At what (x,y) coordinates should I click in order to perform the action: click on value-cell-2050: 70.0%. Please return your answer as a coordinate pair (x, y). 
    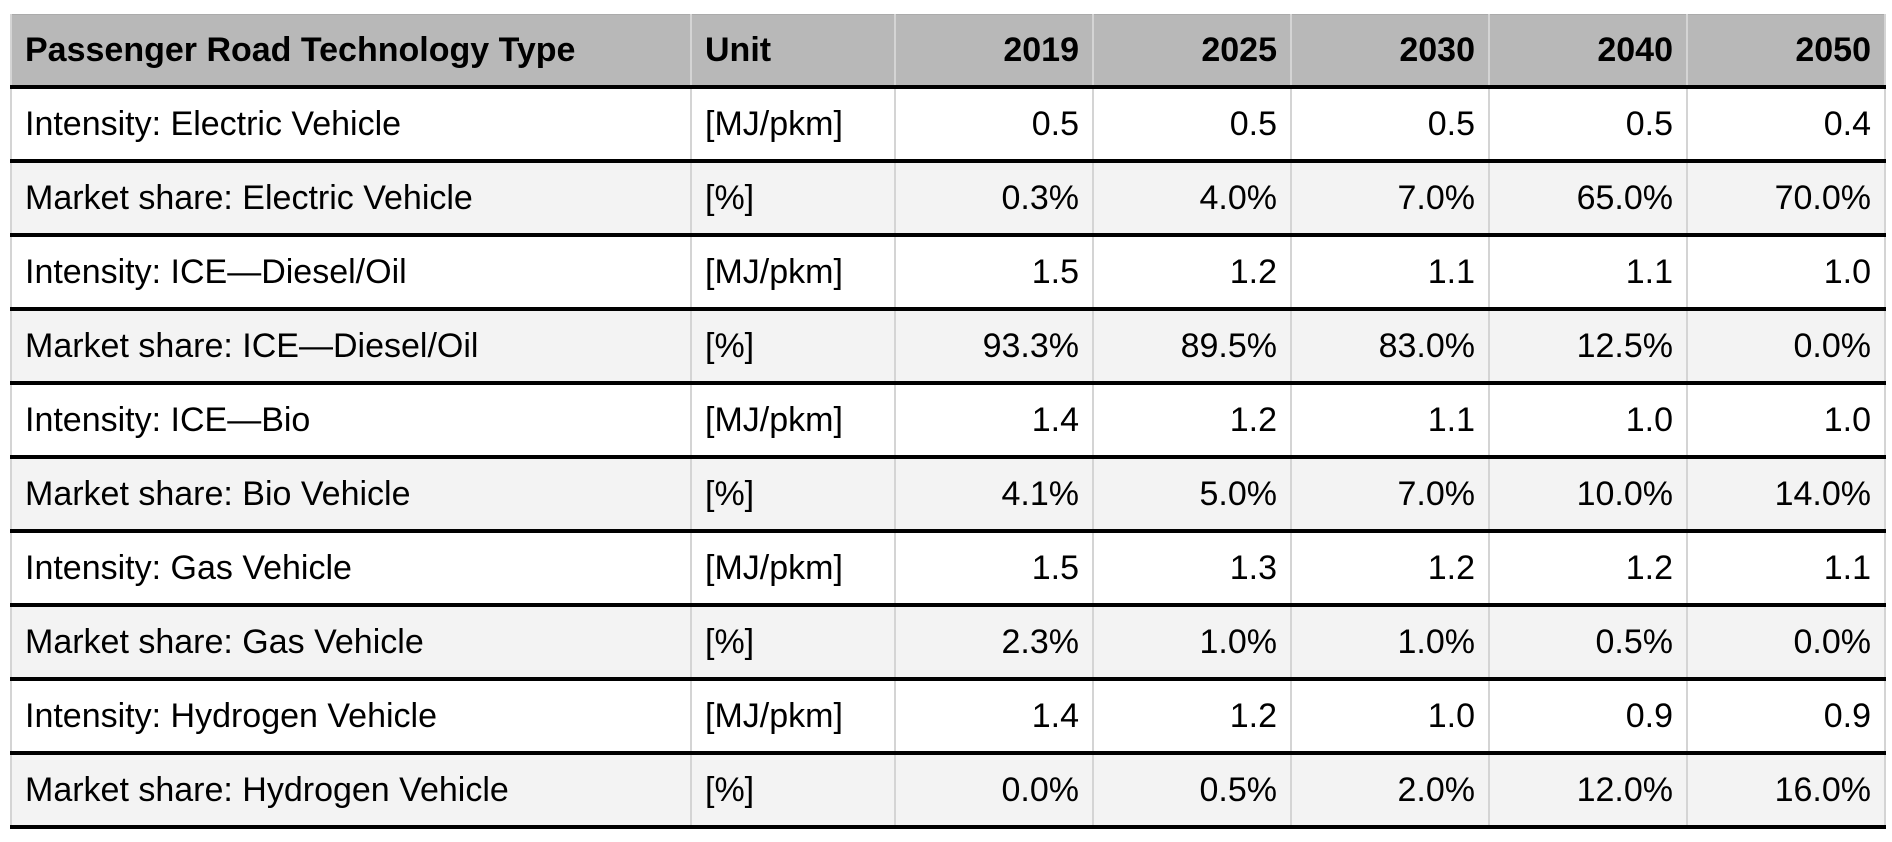
    Looking at the image, I should click on (1786, 199).